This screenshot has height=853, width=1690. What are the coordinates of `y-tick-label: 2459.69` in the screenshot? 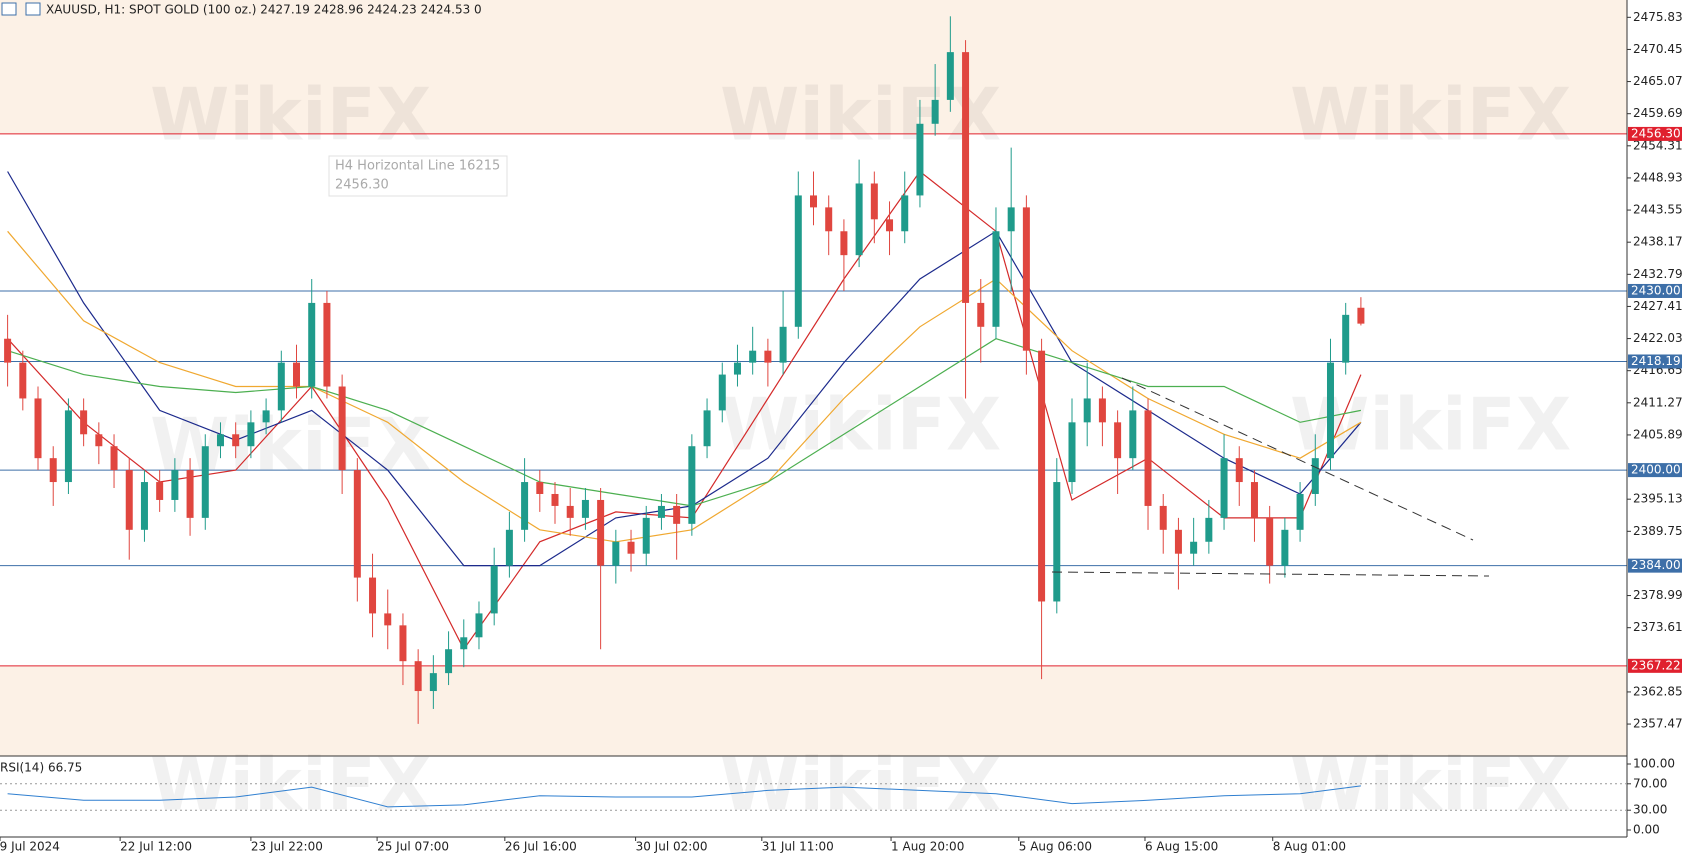 It's located at (1658, 113).